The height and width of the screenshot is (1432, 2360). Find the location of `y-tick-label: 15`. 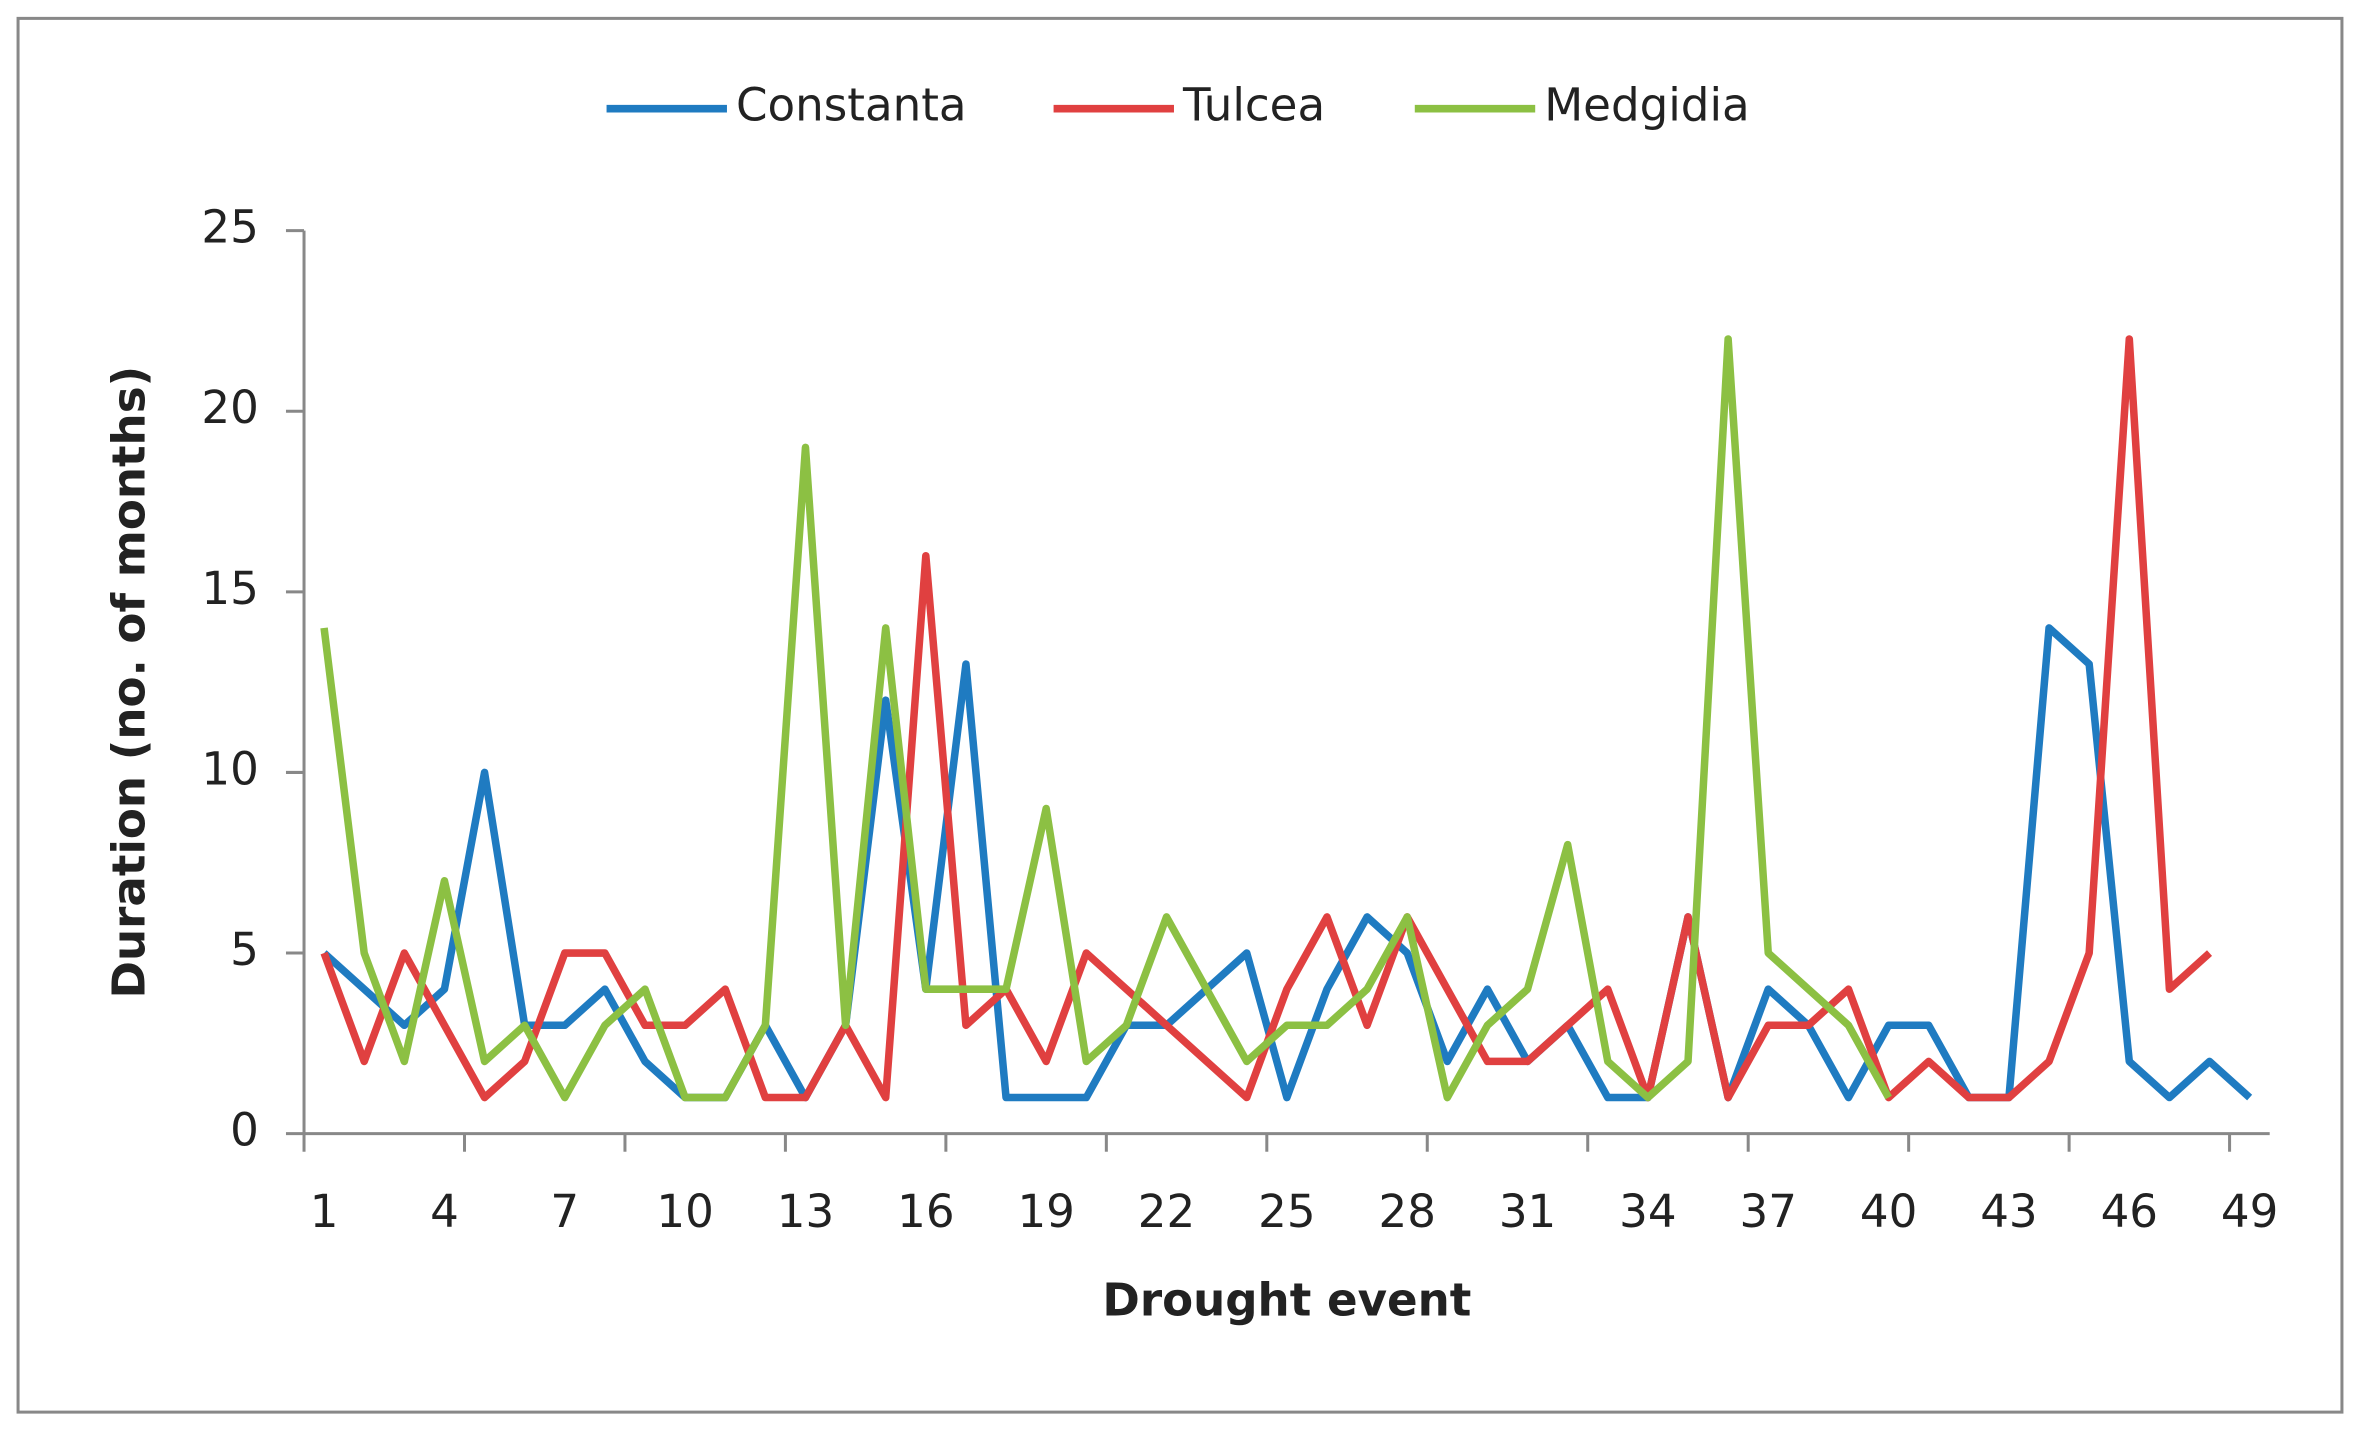

y-tick-label: 15 is located at coordinates (229, 588).